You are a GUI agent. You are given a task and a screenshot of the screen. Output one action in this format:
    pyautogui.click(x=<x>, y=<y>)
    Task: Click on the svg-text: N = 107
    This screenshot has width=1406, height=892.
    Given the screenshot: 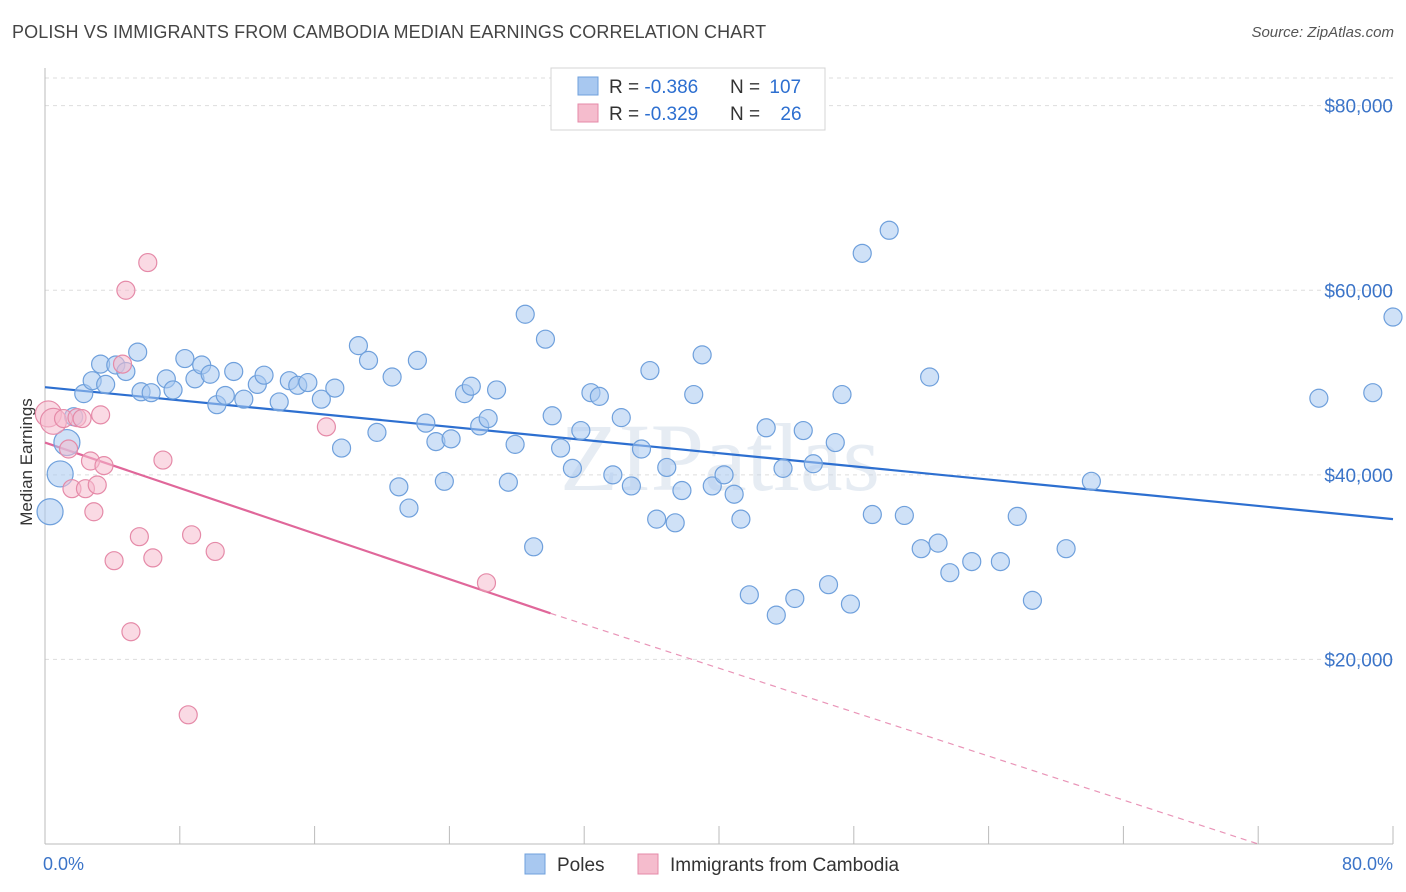 What is the action you would take?
    pyautogui.click(x=765, y=87)
    